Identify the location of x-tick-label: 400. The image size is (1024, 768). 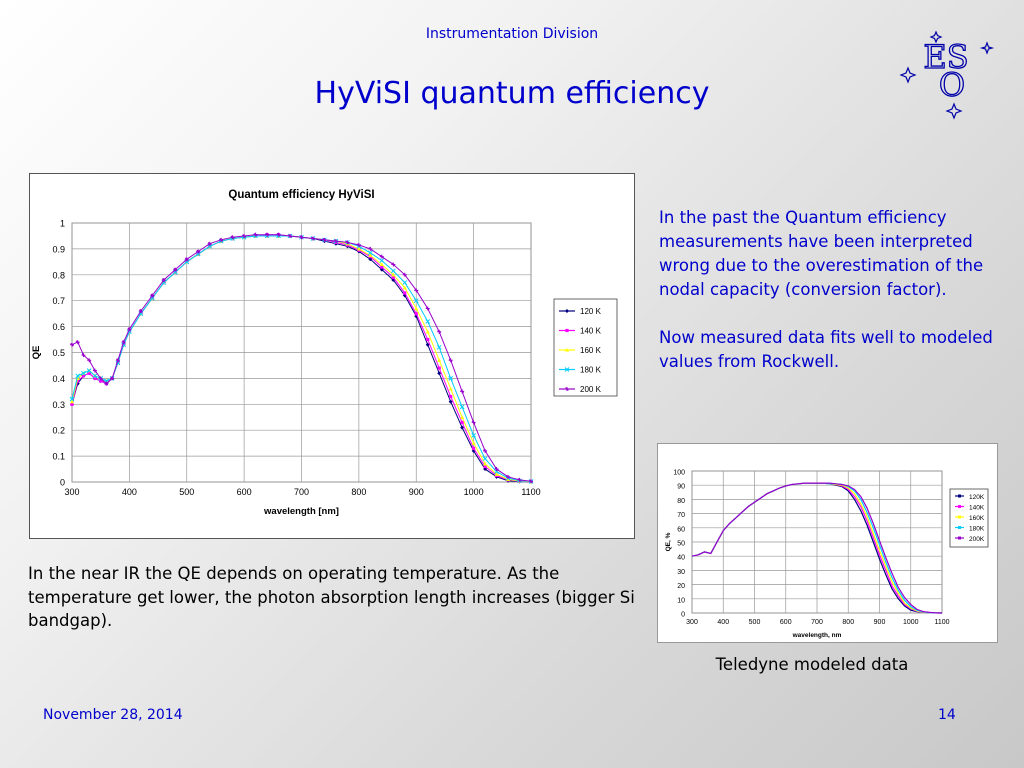
(723, 622).